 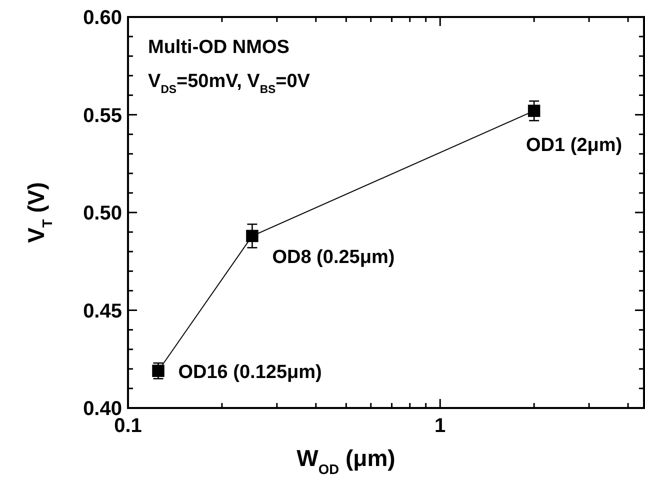 What do you see at coordinates (346, 460) in the screenshot?
I see `x-axis-title: W$_{OD}$ (μm)` at bounding box center [346, 460].